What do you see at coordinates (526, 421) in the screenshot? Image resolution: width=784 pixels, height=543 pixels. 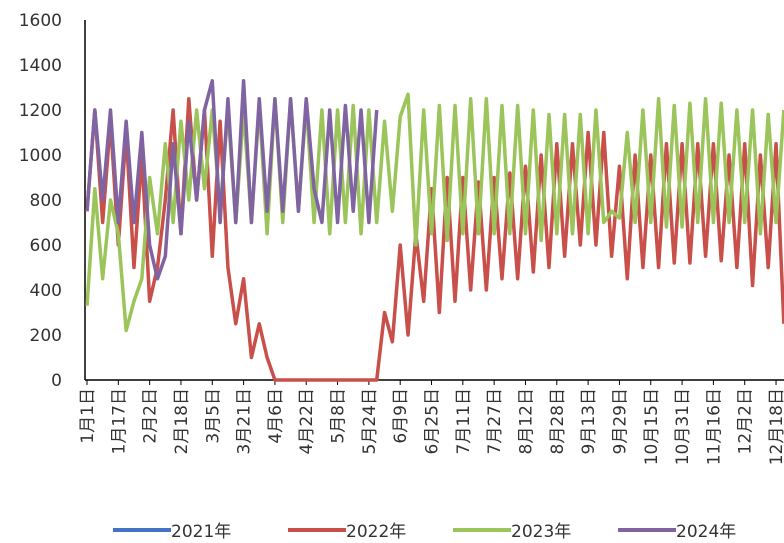 I see `x-tick-label: 8月12日` at bounding box center [526, 421].